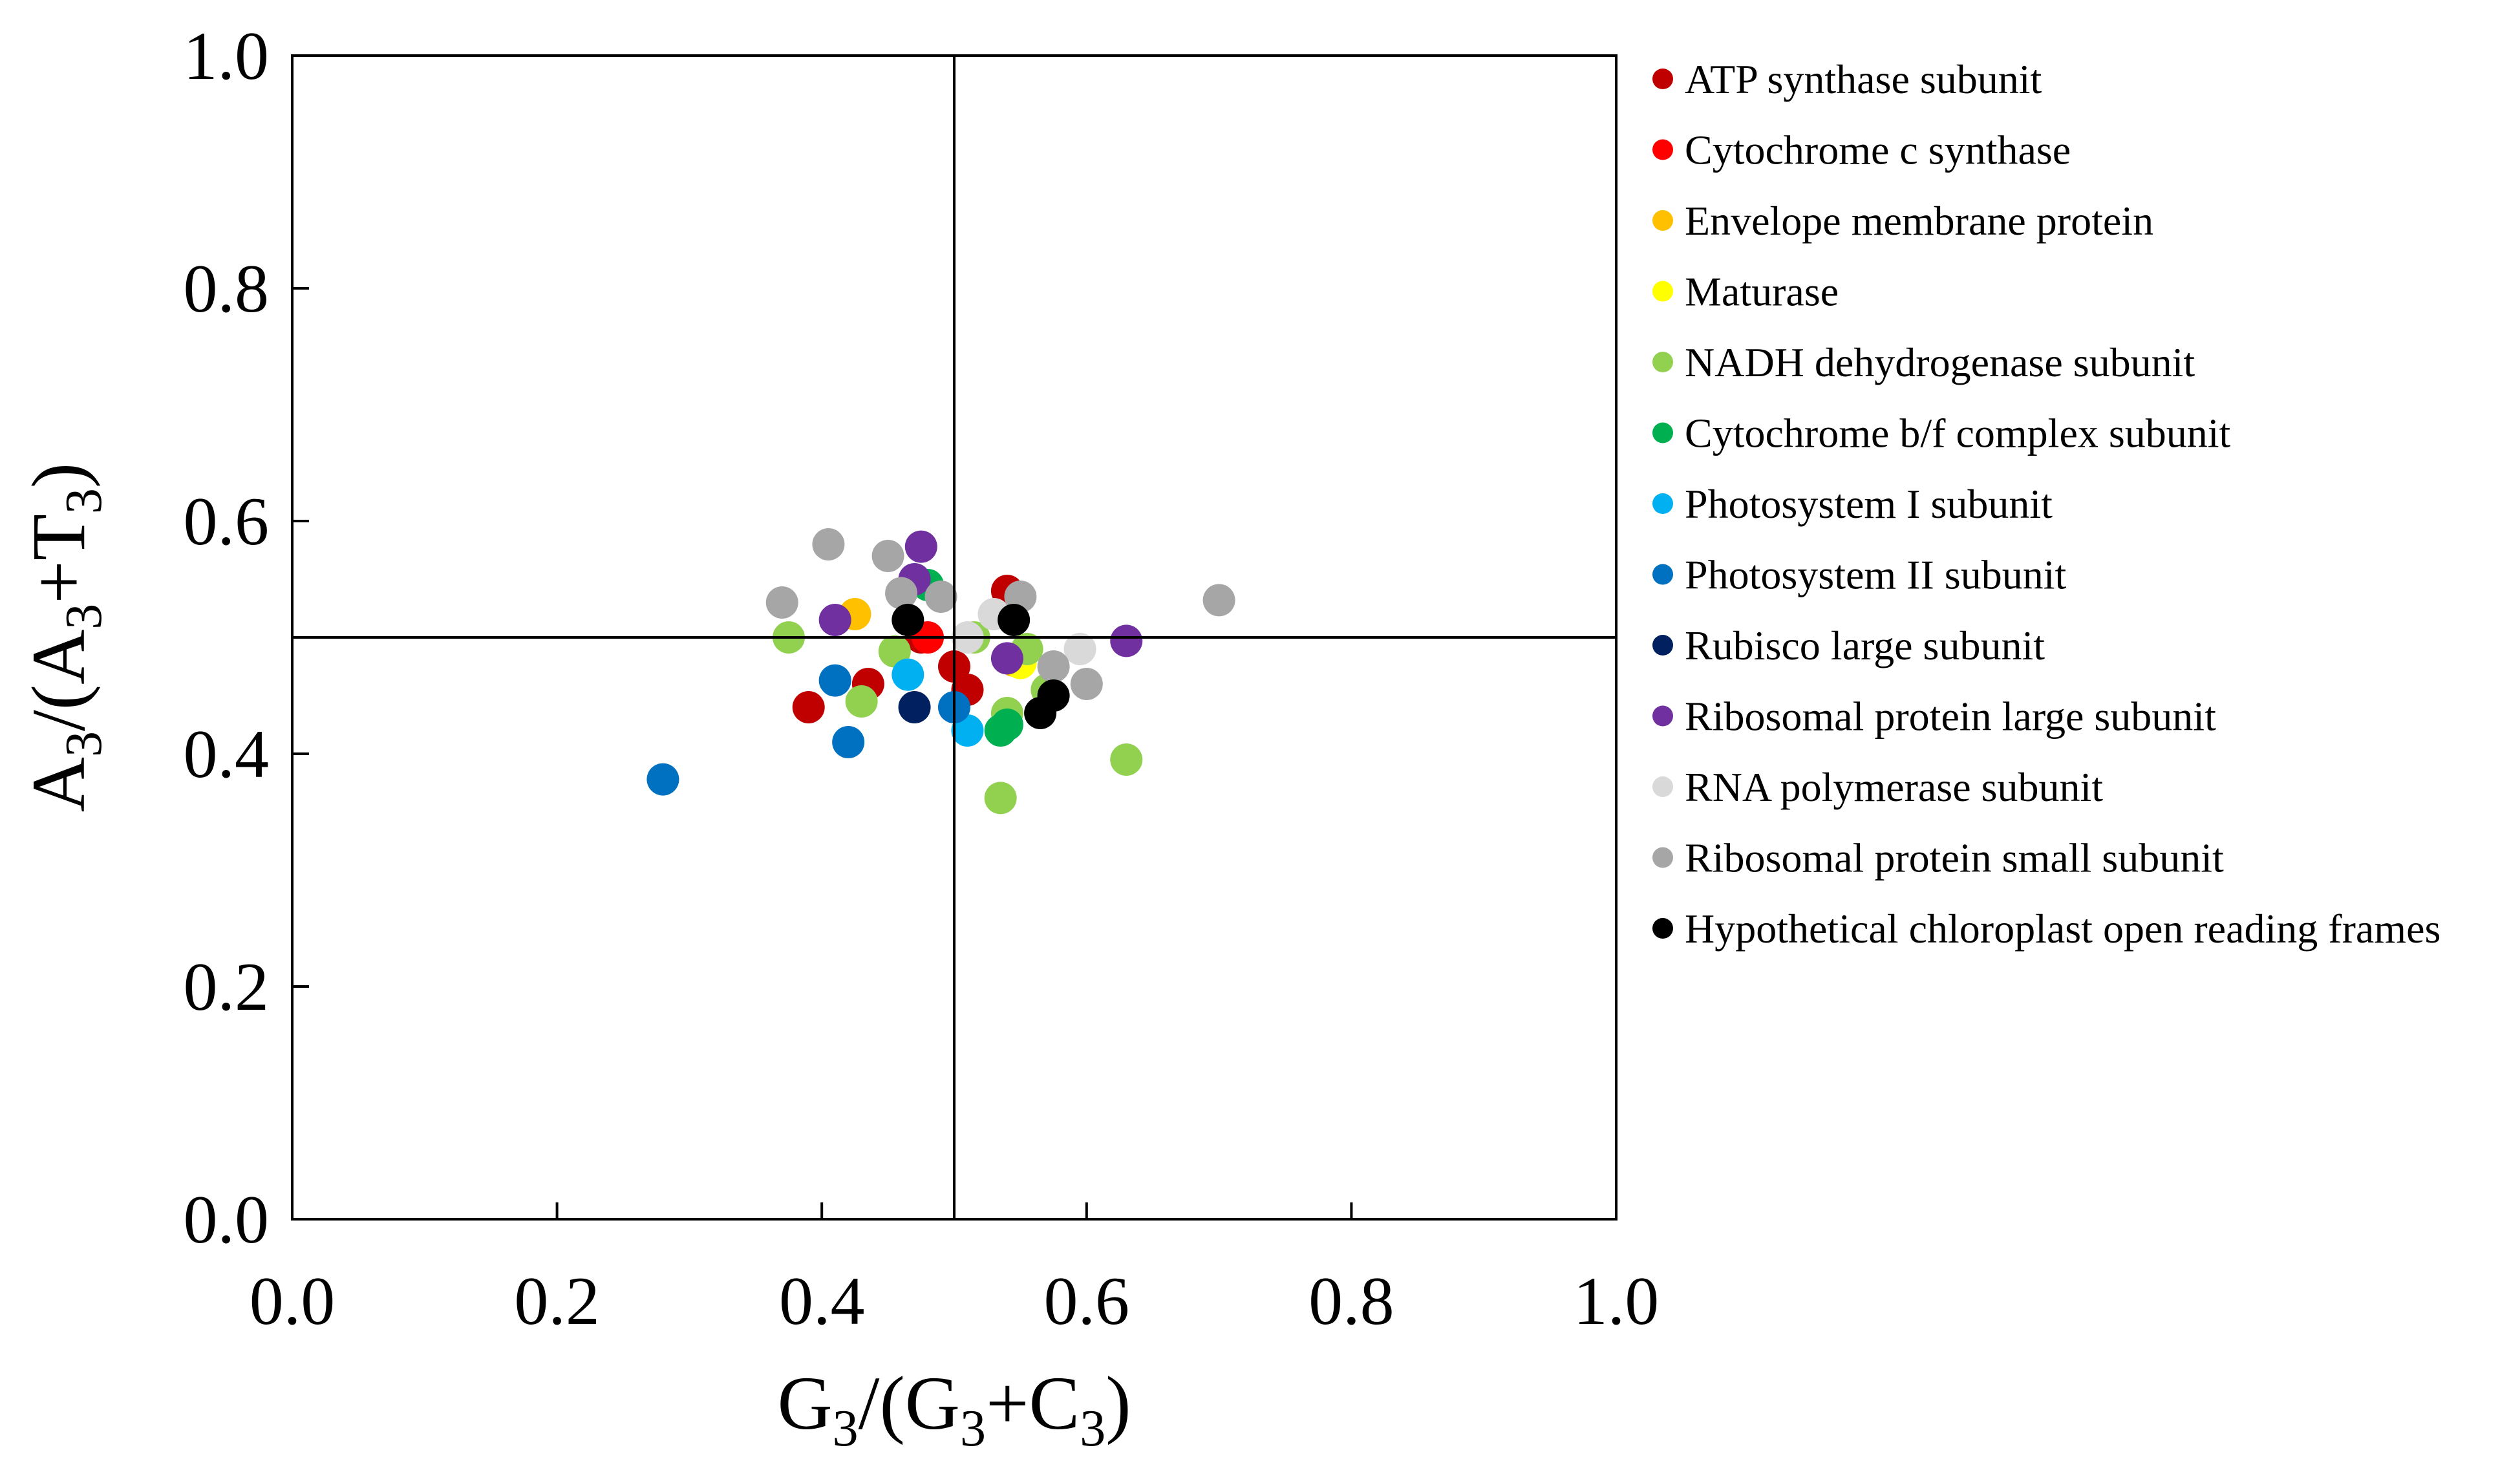 The image size is (2520, 1461). What do you see at coordinates (1940, 362) in the screenshot?
I see `legend-label: NADH dehydrogenase subunit` at bounding box center [1940, 362].